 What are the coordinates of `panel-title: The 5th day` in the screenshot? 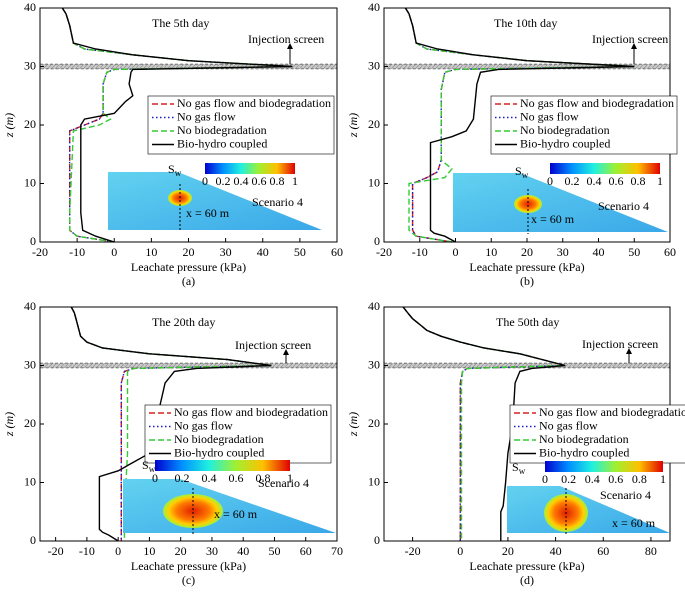 It's located at (180, 23).